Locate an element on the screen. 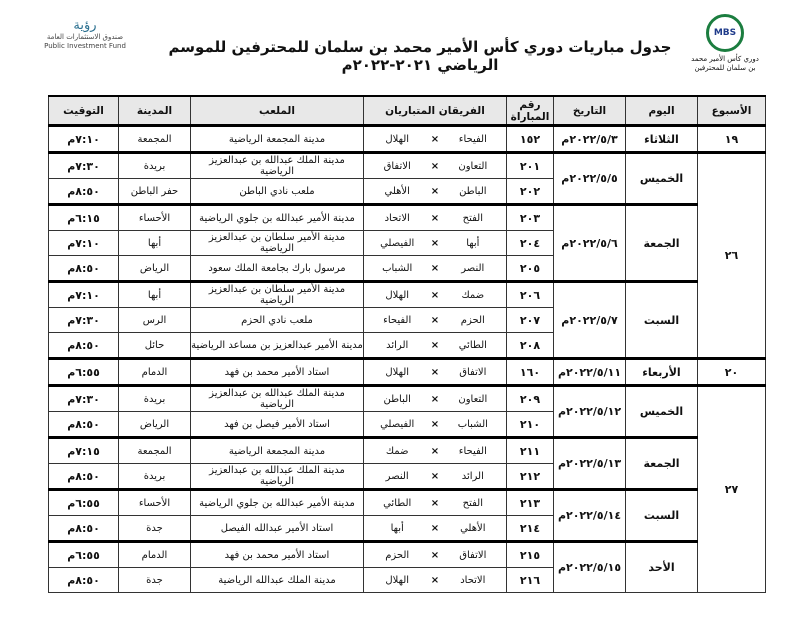 The height and width of the screenshot is (639, 800). teams-box: الفيحاء × الهلال is located at coordinates (435, 139).